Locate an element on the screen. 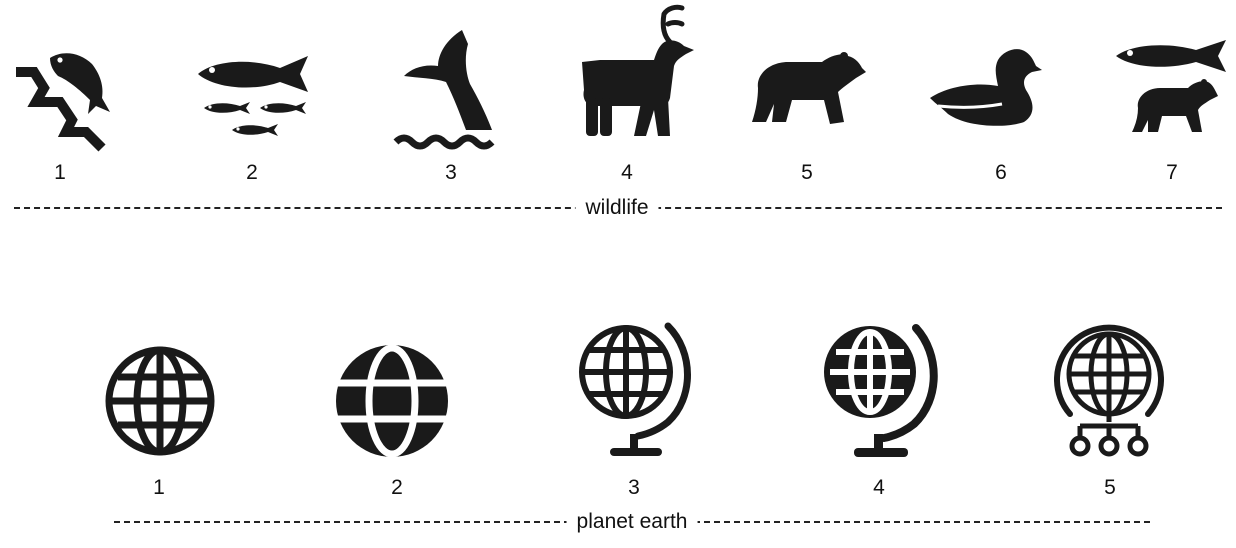 This screenshot has height=548, width=1236. desk-globe-bold-icon is located at coordinates (881, 390).